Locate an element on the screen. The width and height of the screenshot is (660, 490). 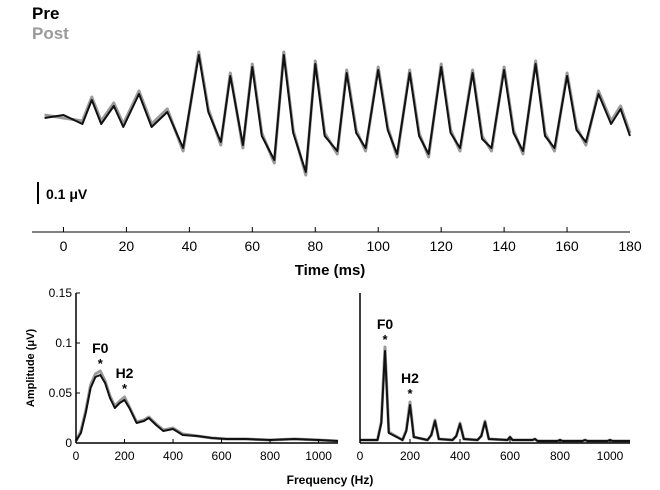
legend-post: Post is located at coordinates (50, 33).